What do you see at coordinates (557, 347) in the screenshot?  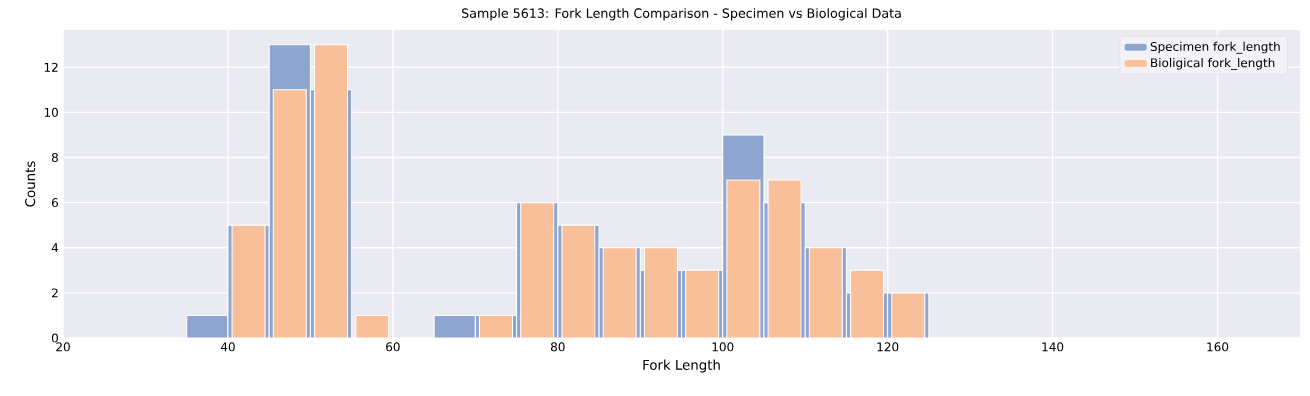 I see `x-tick-label: 80` at bounding box center [557, 347].